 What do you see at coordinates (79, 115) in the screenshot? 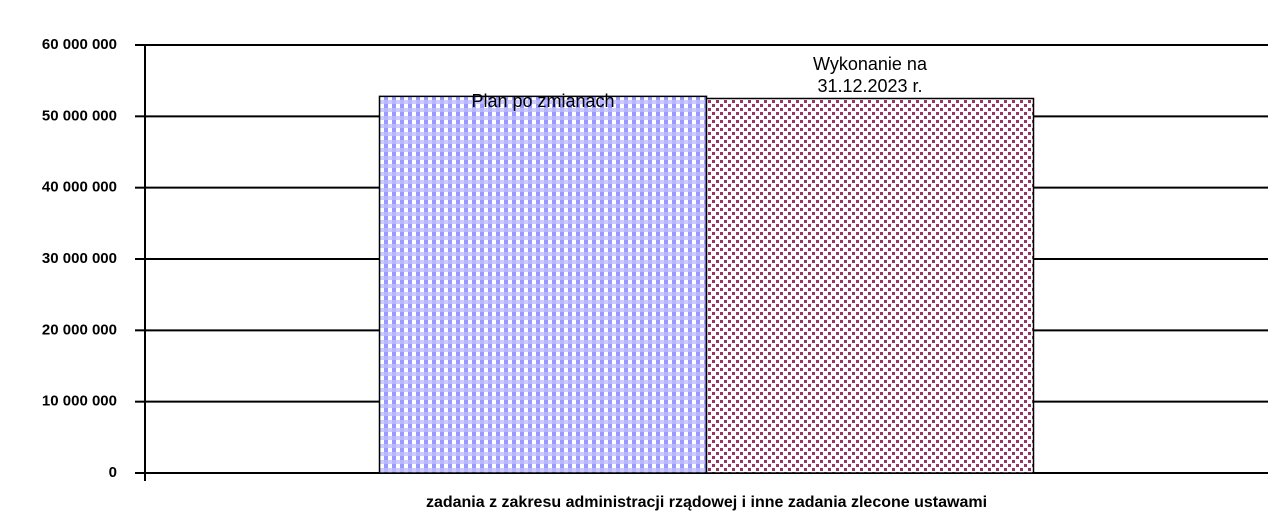
I see `y-tick-label: 50 000 000` at bounding box center [79, 115].